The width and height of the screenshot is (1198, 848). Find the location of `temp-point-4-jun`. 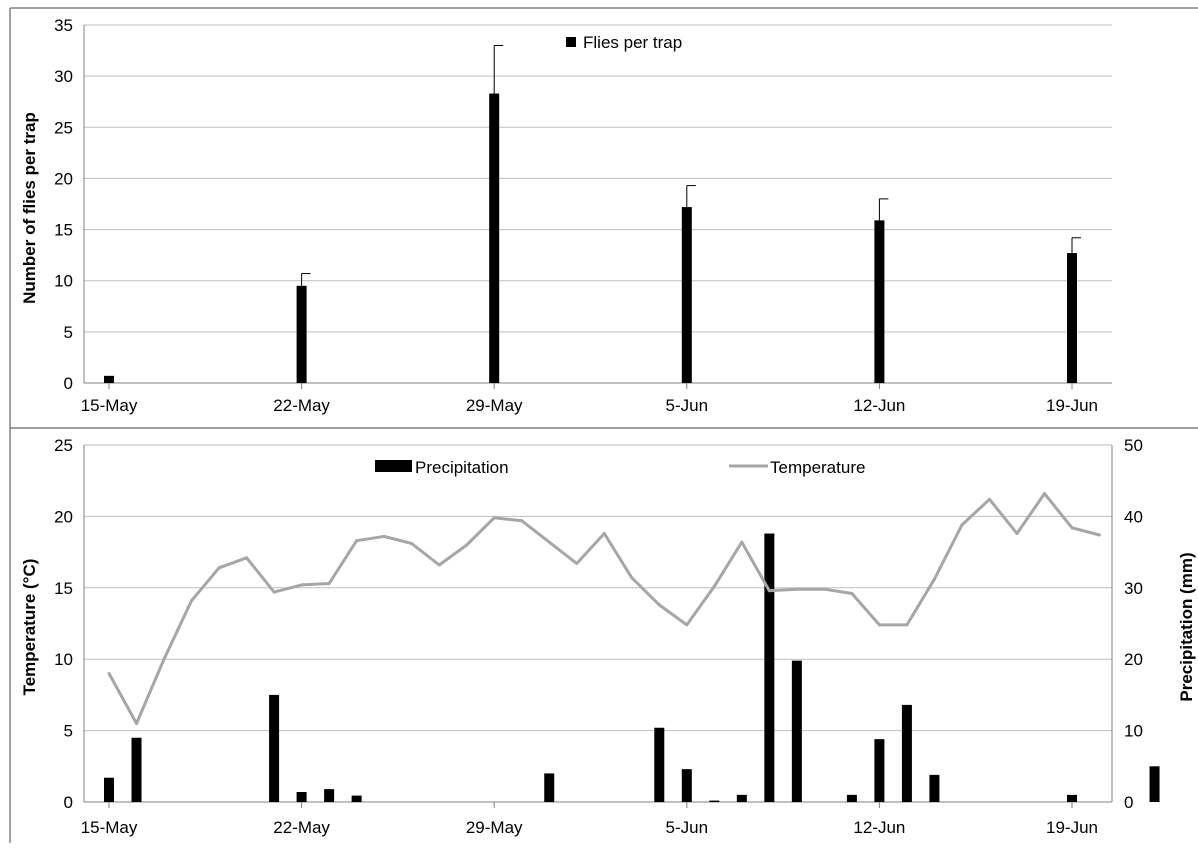

temp-point-4-jun is located at coordinates (659, 605).